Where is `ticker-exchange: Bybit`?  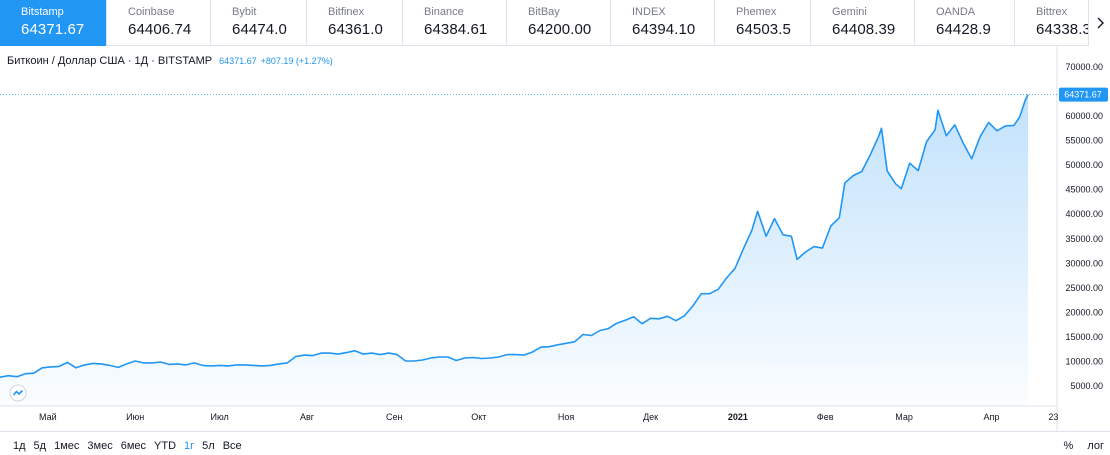
ticker-exchange: Bybit is located at coordinates (244, 12).